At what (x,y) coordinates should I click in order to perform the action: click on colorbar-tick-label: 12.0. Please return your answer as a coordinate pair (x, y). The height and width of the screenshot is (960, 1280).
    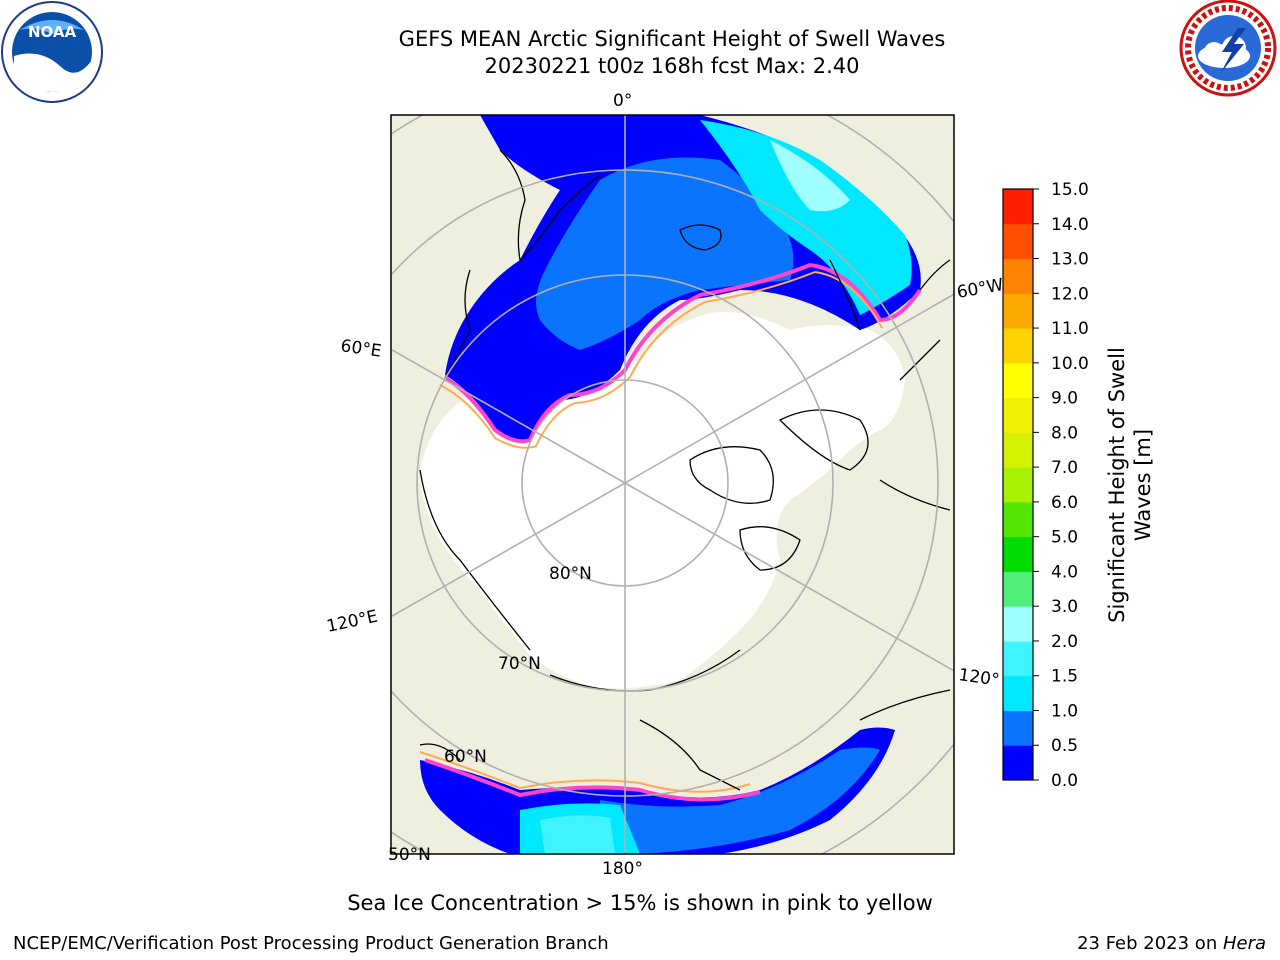
    Looking at the image, I should click on (1070, 294).